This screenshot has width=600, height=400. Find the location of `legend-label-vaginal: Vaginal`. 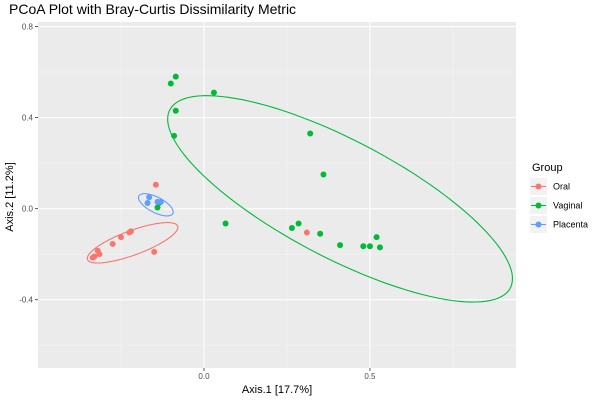

legend-label-vaginal: Vaginal is located at coordinates (567, 206).